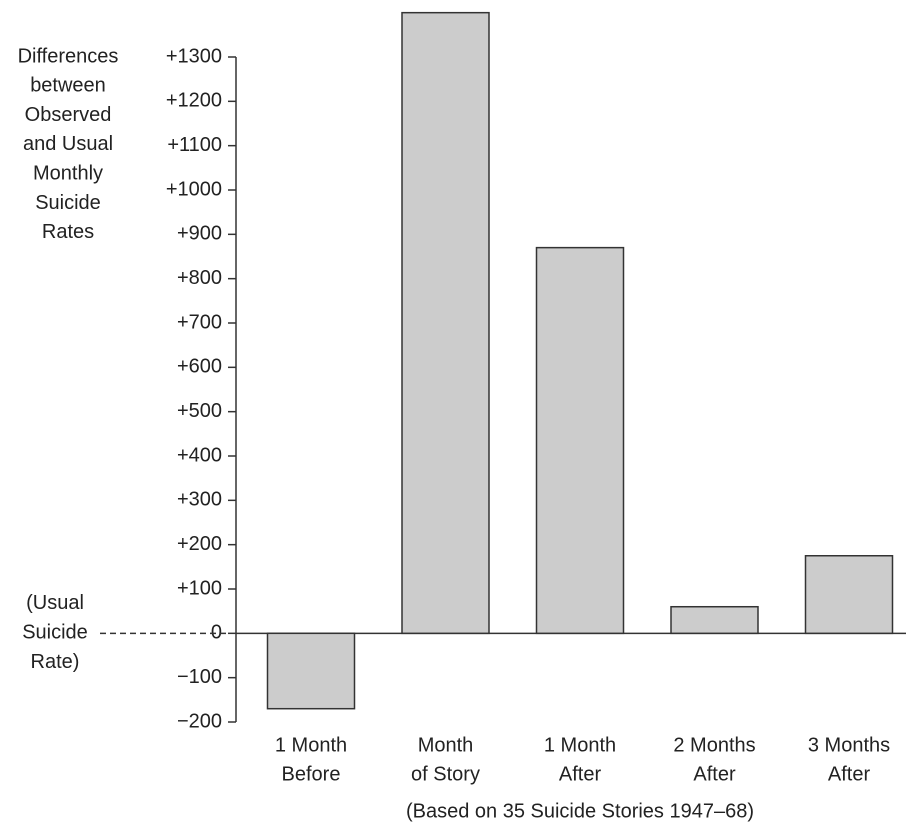  I want to click on y-tick-label: +1000, so click(194, 189).